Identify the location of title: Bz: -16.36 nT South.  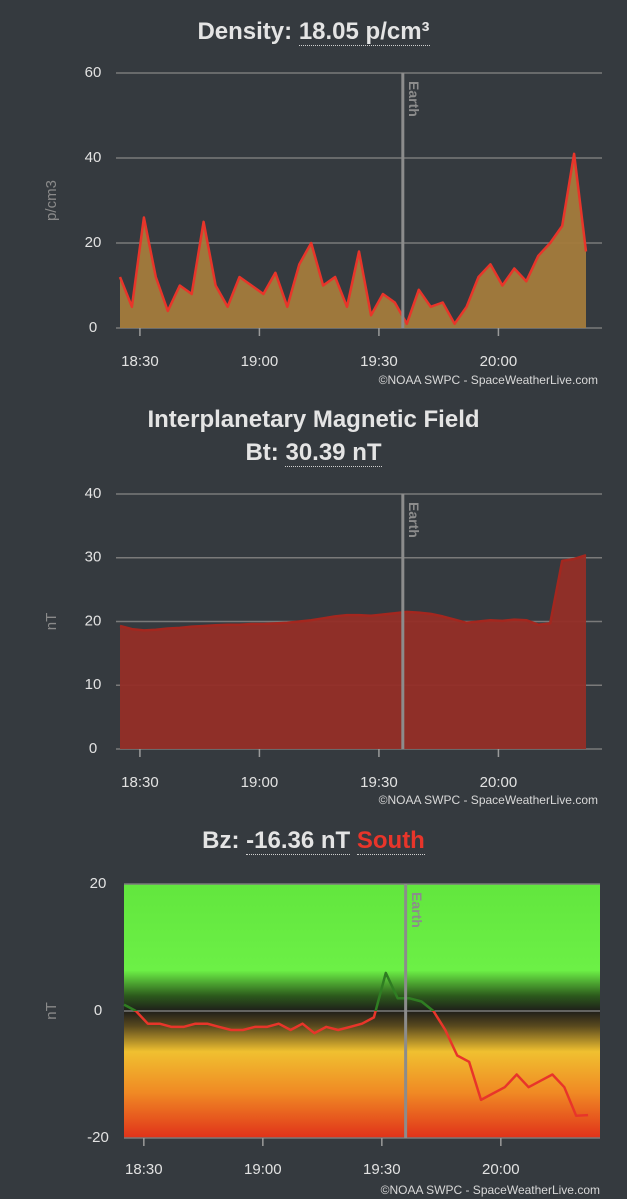
(313, 841).